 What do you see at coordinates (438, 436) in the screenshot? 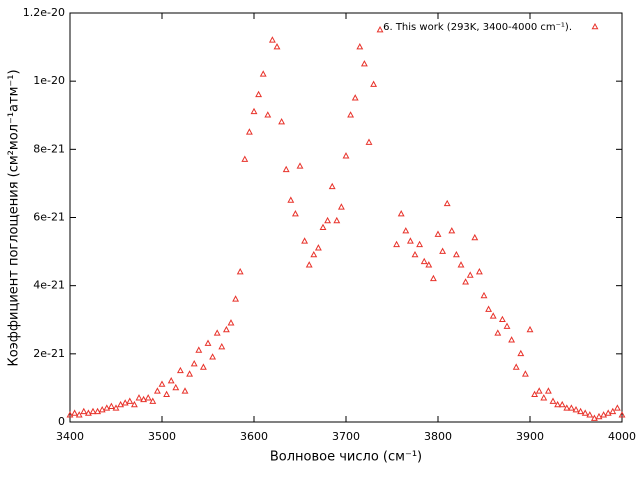
I see `x-tick-label: 3800` at bounding box center [438, 436].